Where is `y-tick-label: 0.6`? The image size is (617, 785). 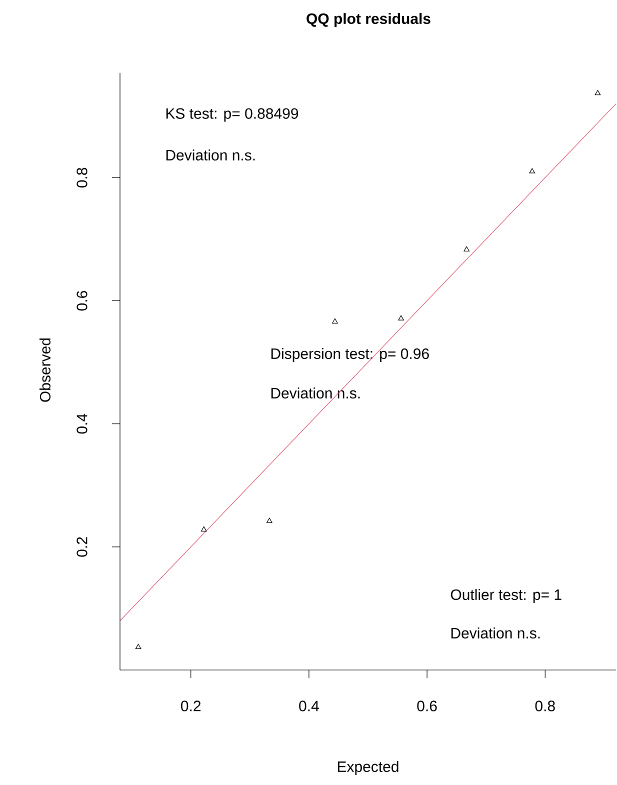 y-tick-label: 0.6 is located at coordinates (82, 300).